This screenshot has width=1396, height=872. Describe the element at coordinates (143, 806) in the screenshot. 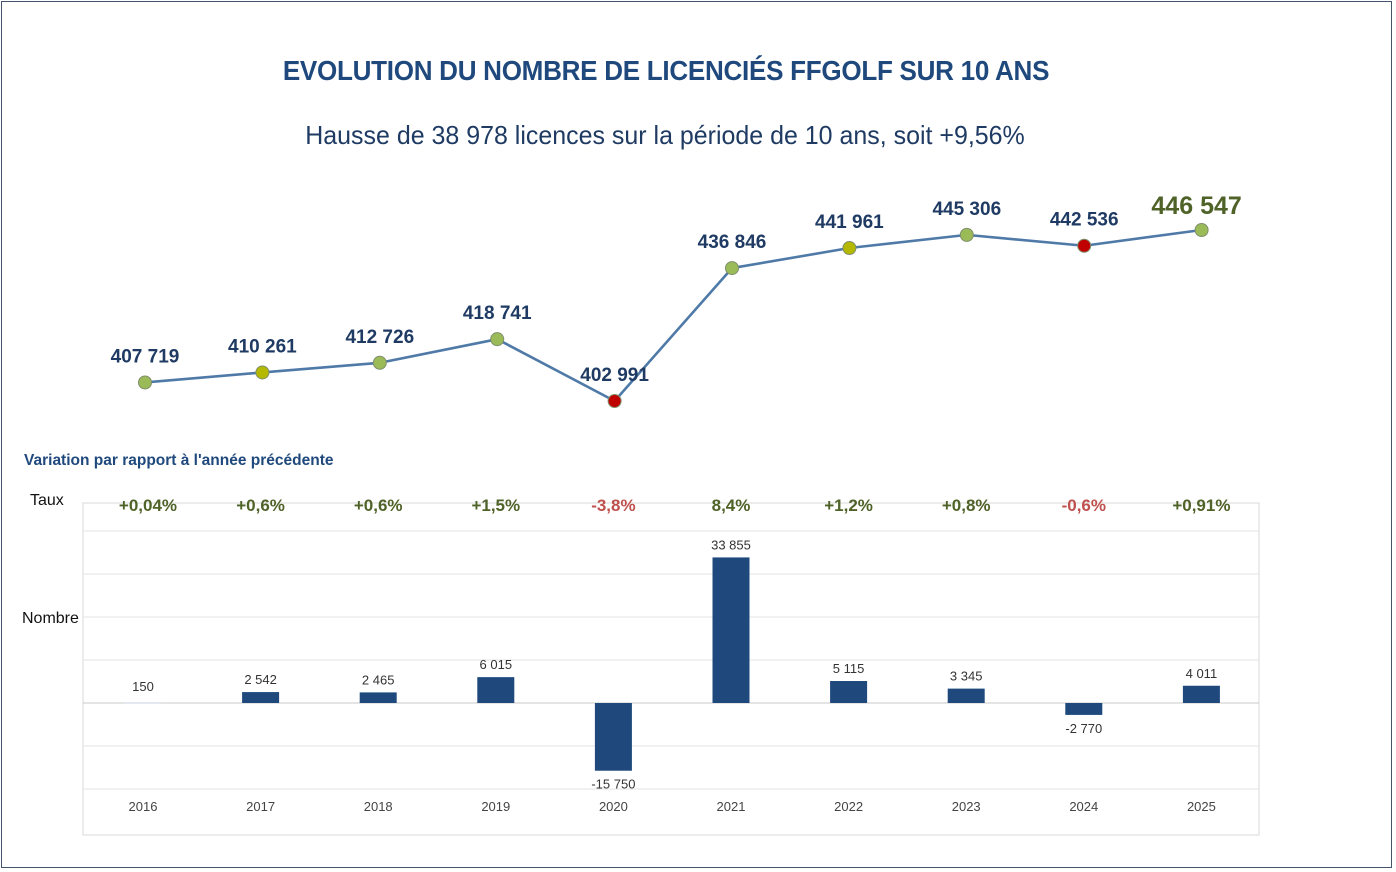

I see `x-tick-label: 2016` at that location.